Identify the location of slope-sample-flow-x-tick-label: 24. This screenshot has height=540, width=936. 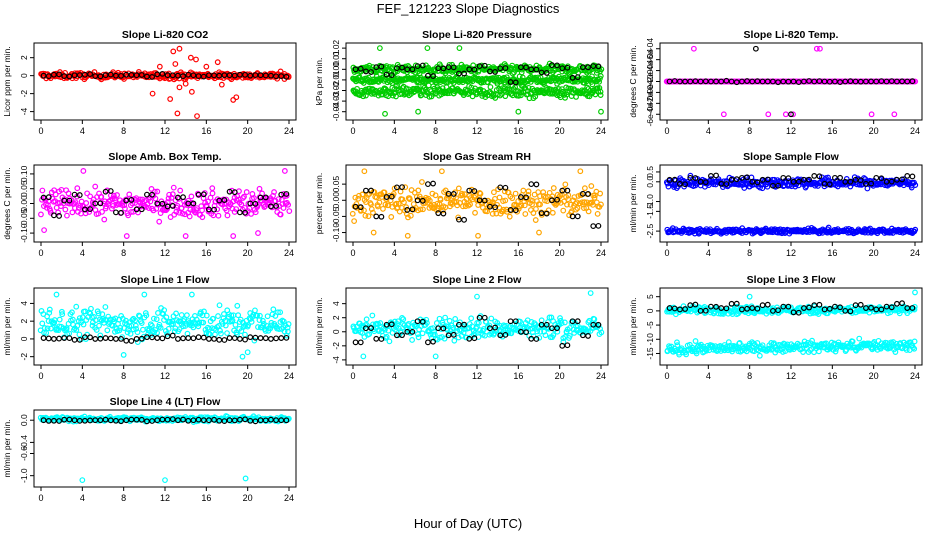
(915, 253).